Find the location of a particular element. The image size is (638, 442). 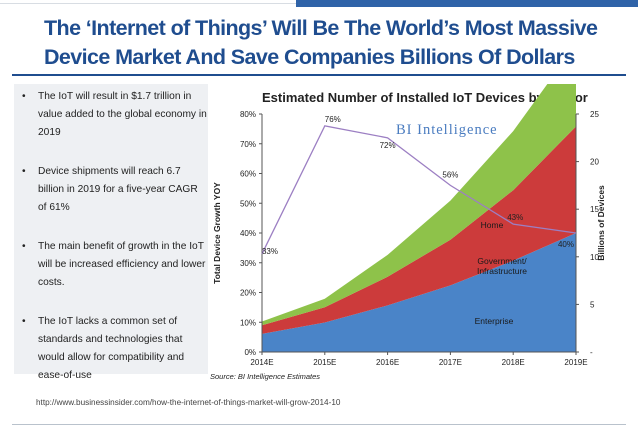

label-government: Government/Infrastructure is located at coordinates (502, 266).